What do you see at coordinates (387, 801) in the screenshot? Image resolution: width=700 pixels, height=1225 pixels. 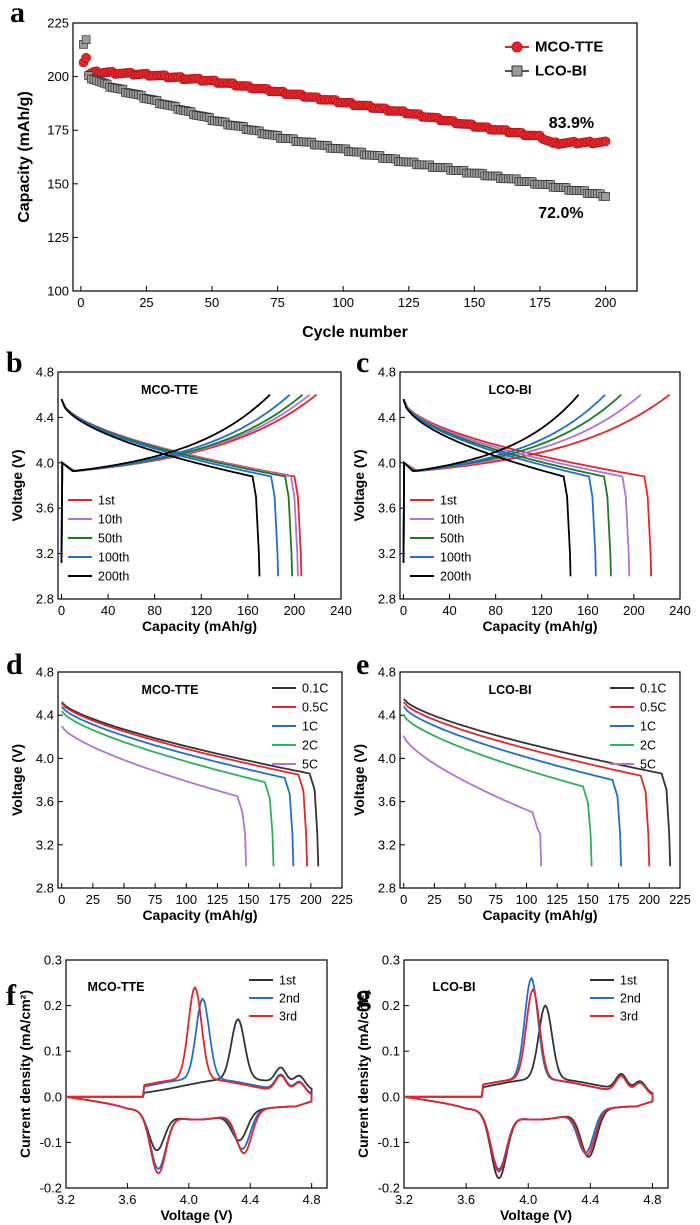 I see `y-tick-label: 3.6` at bounding box center [387, 801].